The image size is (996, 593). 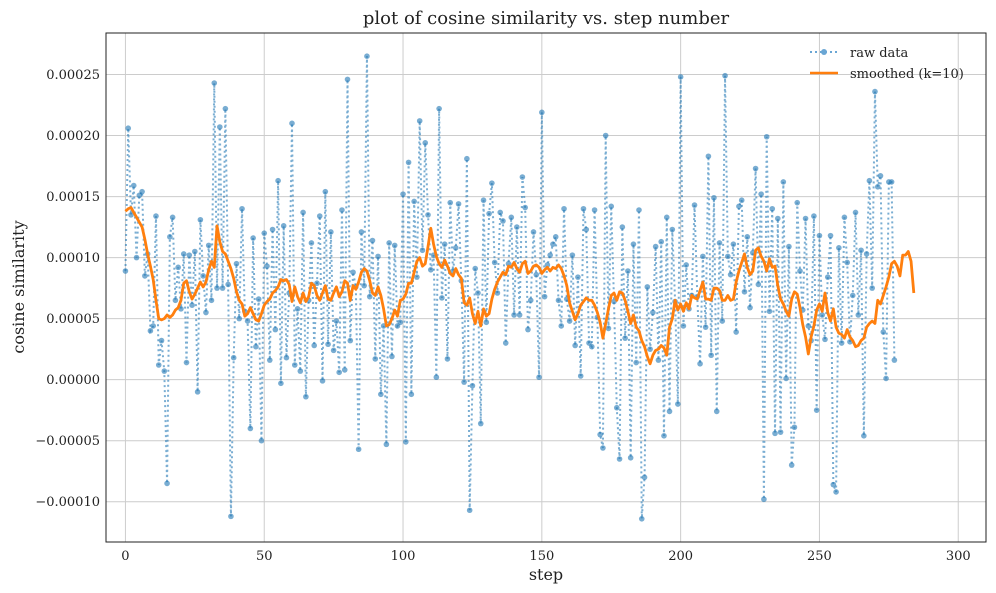 What do you see at coordinates (125, 556) in the screenshot?
I see `x-tick-label: 0` at bounding box center [125, 556].